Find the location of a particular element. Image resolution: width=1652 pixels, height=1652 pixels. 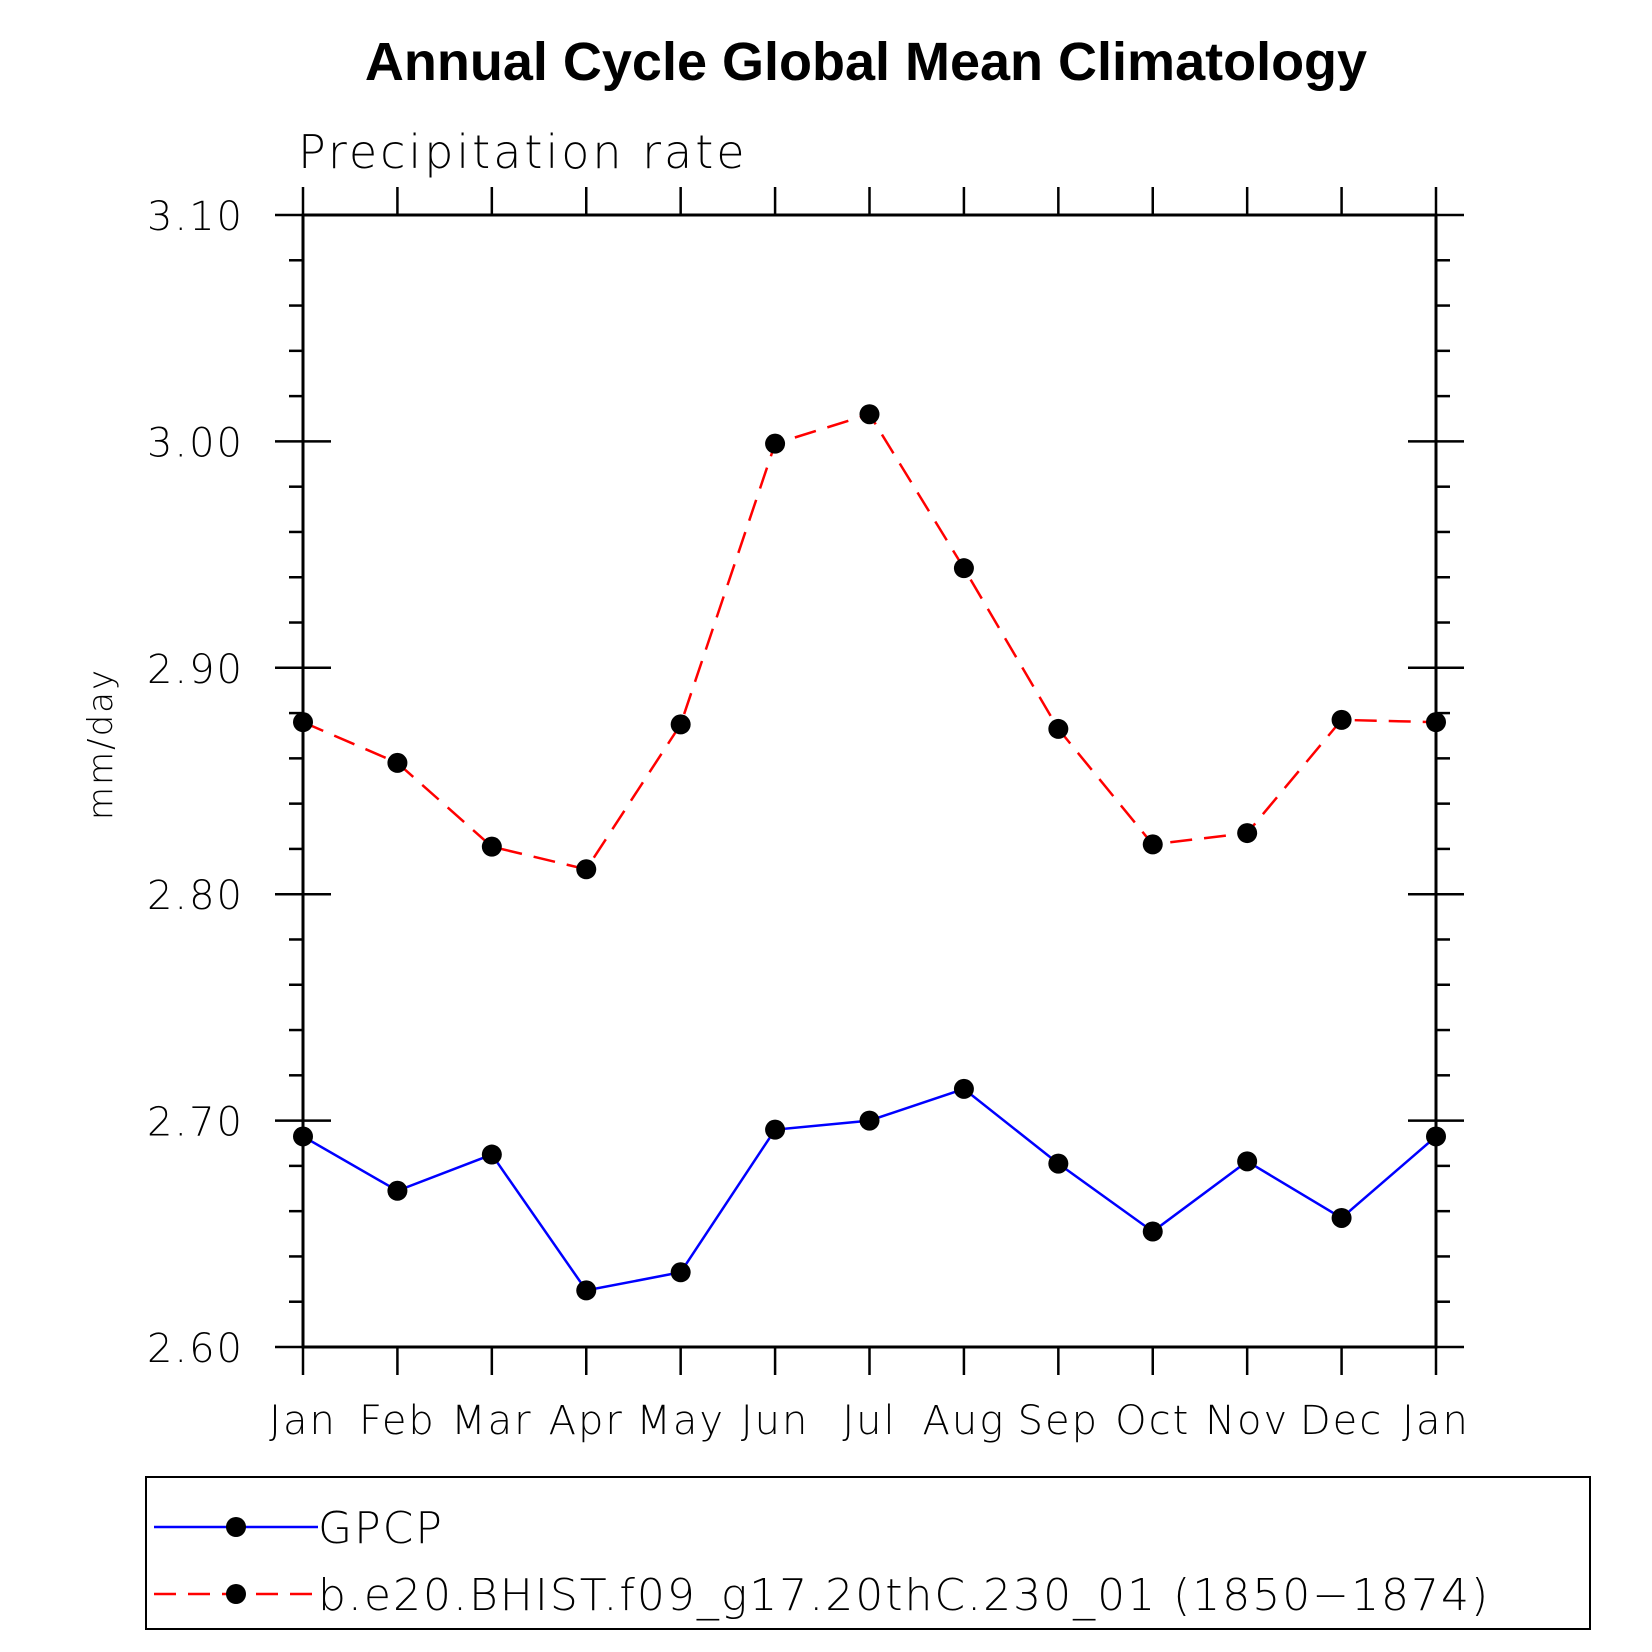

y-tick-label: 2.70 is located at coordinates (195, 1123).